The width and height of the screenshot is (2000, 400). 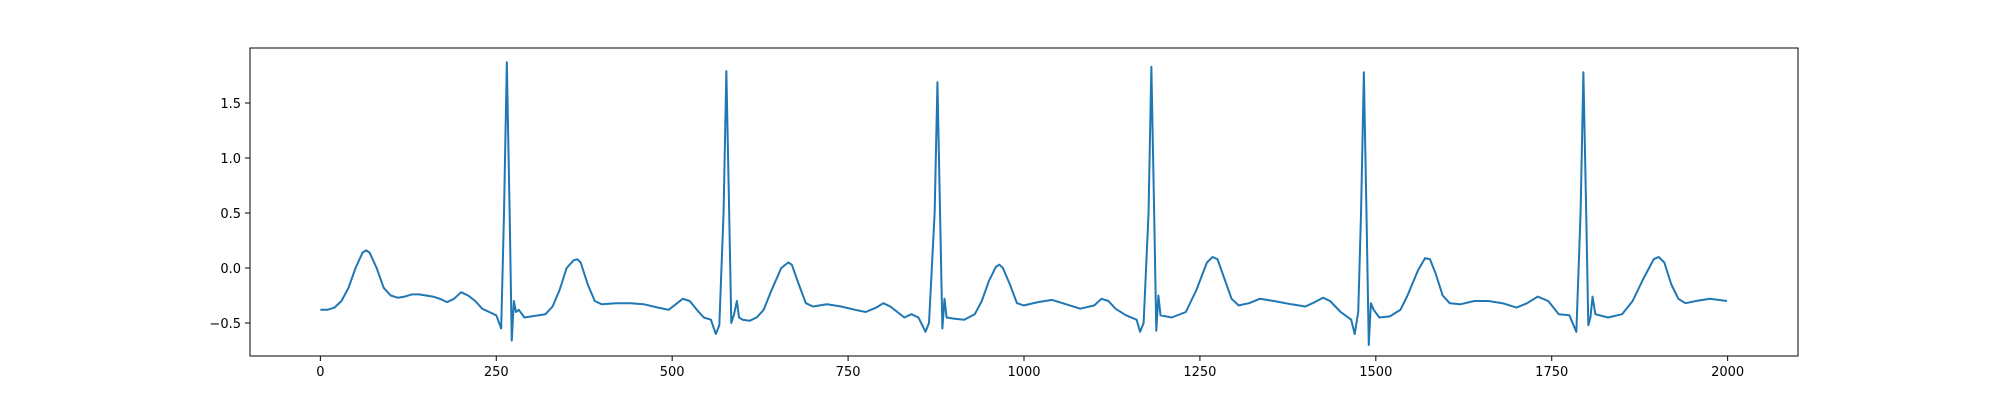 What do you see at coordinates (230, 104) in the screenshot?
I see `y-tick-label: 1.5` at bounding box center [230, 104].